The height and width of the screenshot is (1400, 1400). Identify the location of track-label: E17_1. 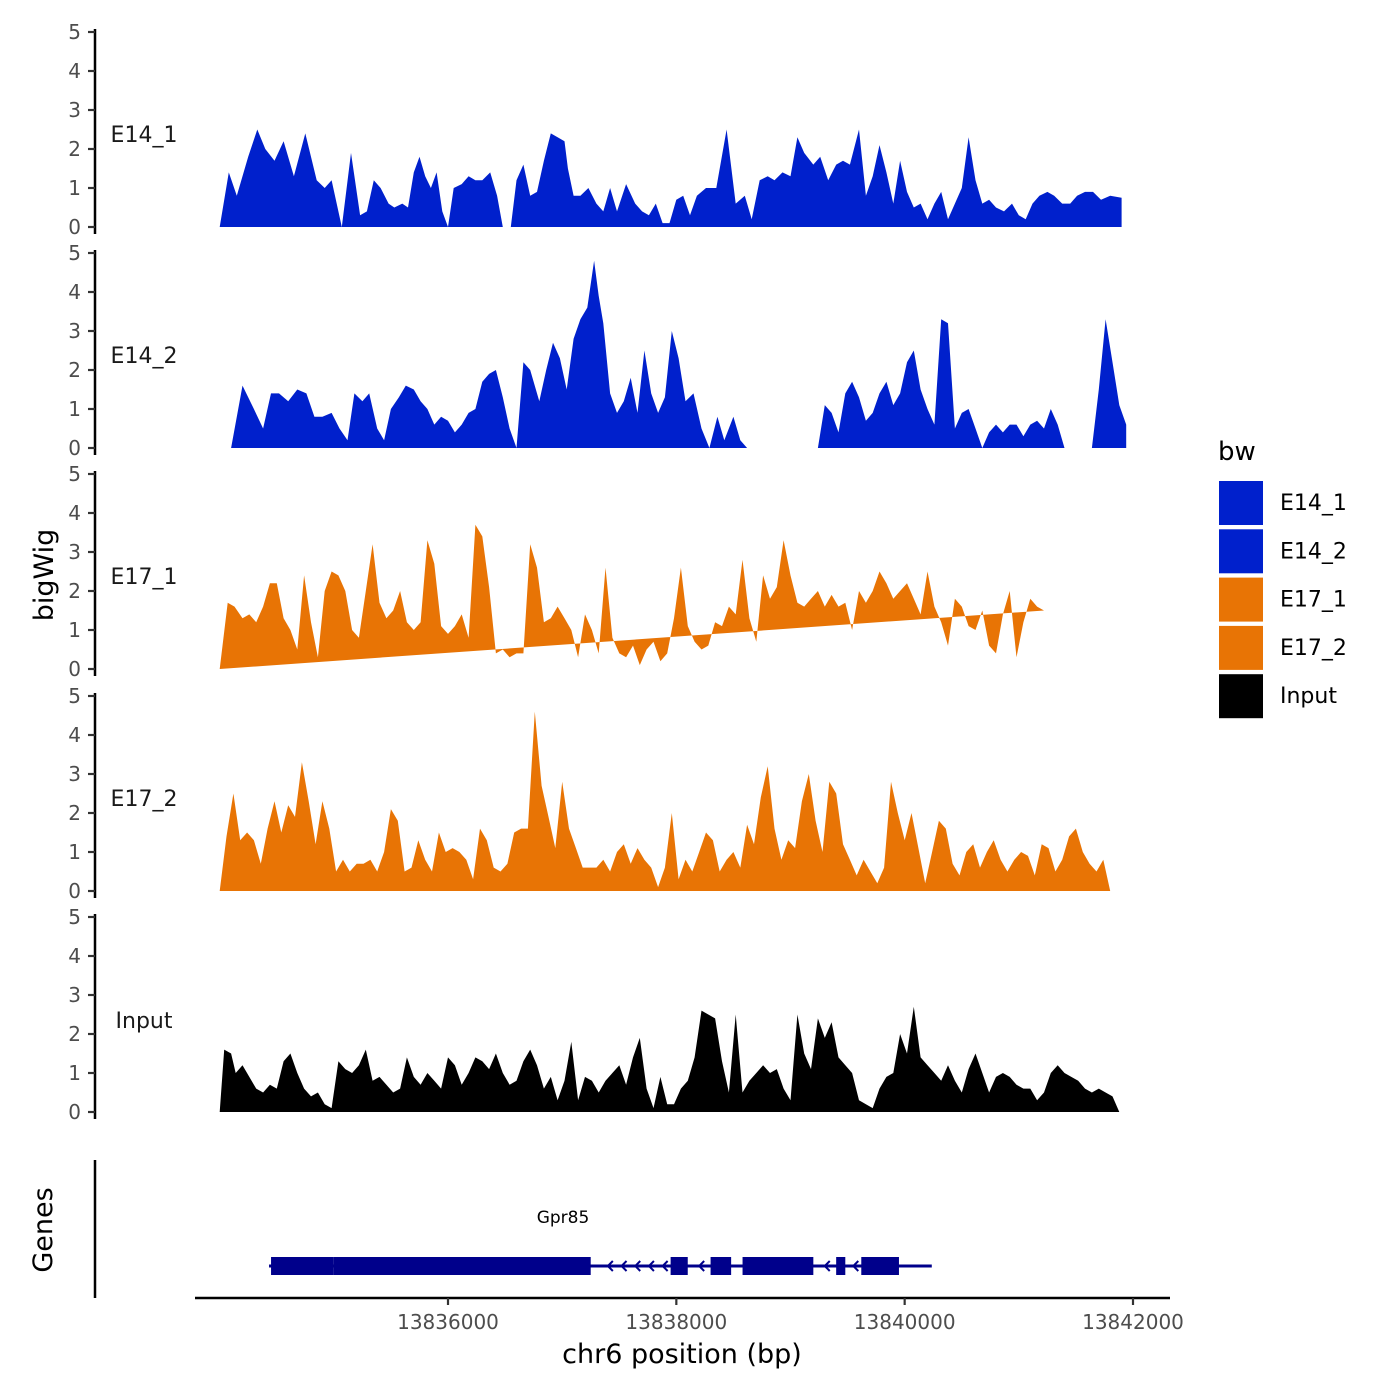
(144, 577).